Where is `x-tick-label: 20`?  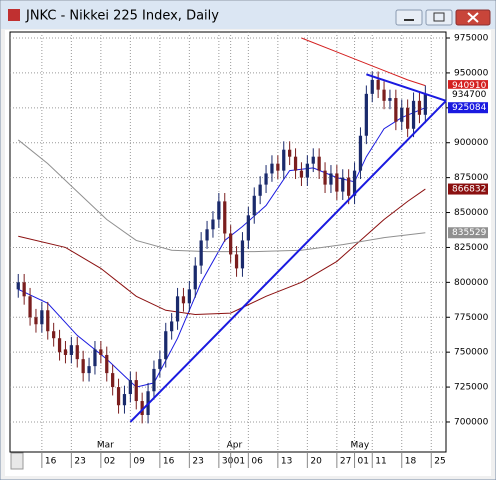 x-tick-label: 20 is located at coordinates (316, 462).